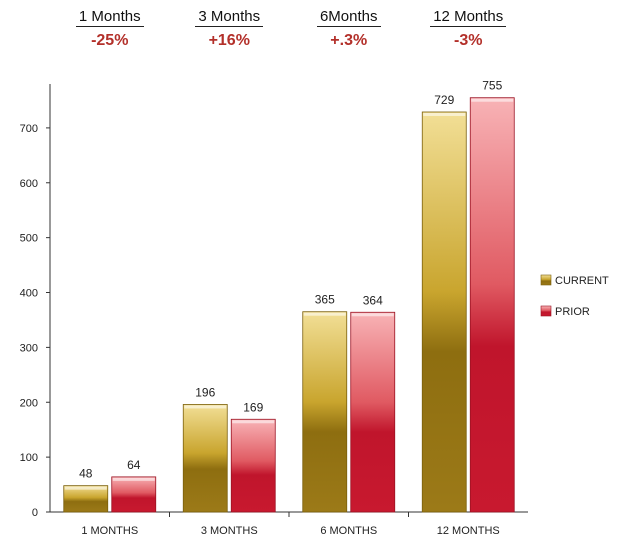 The height and width of the screenshot is (541, 618). I want to click on y-tick-label: 400, so click(29, 294).